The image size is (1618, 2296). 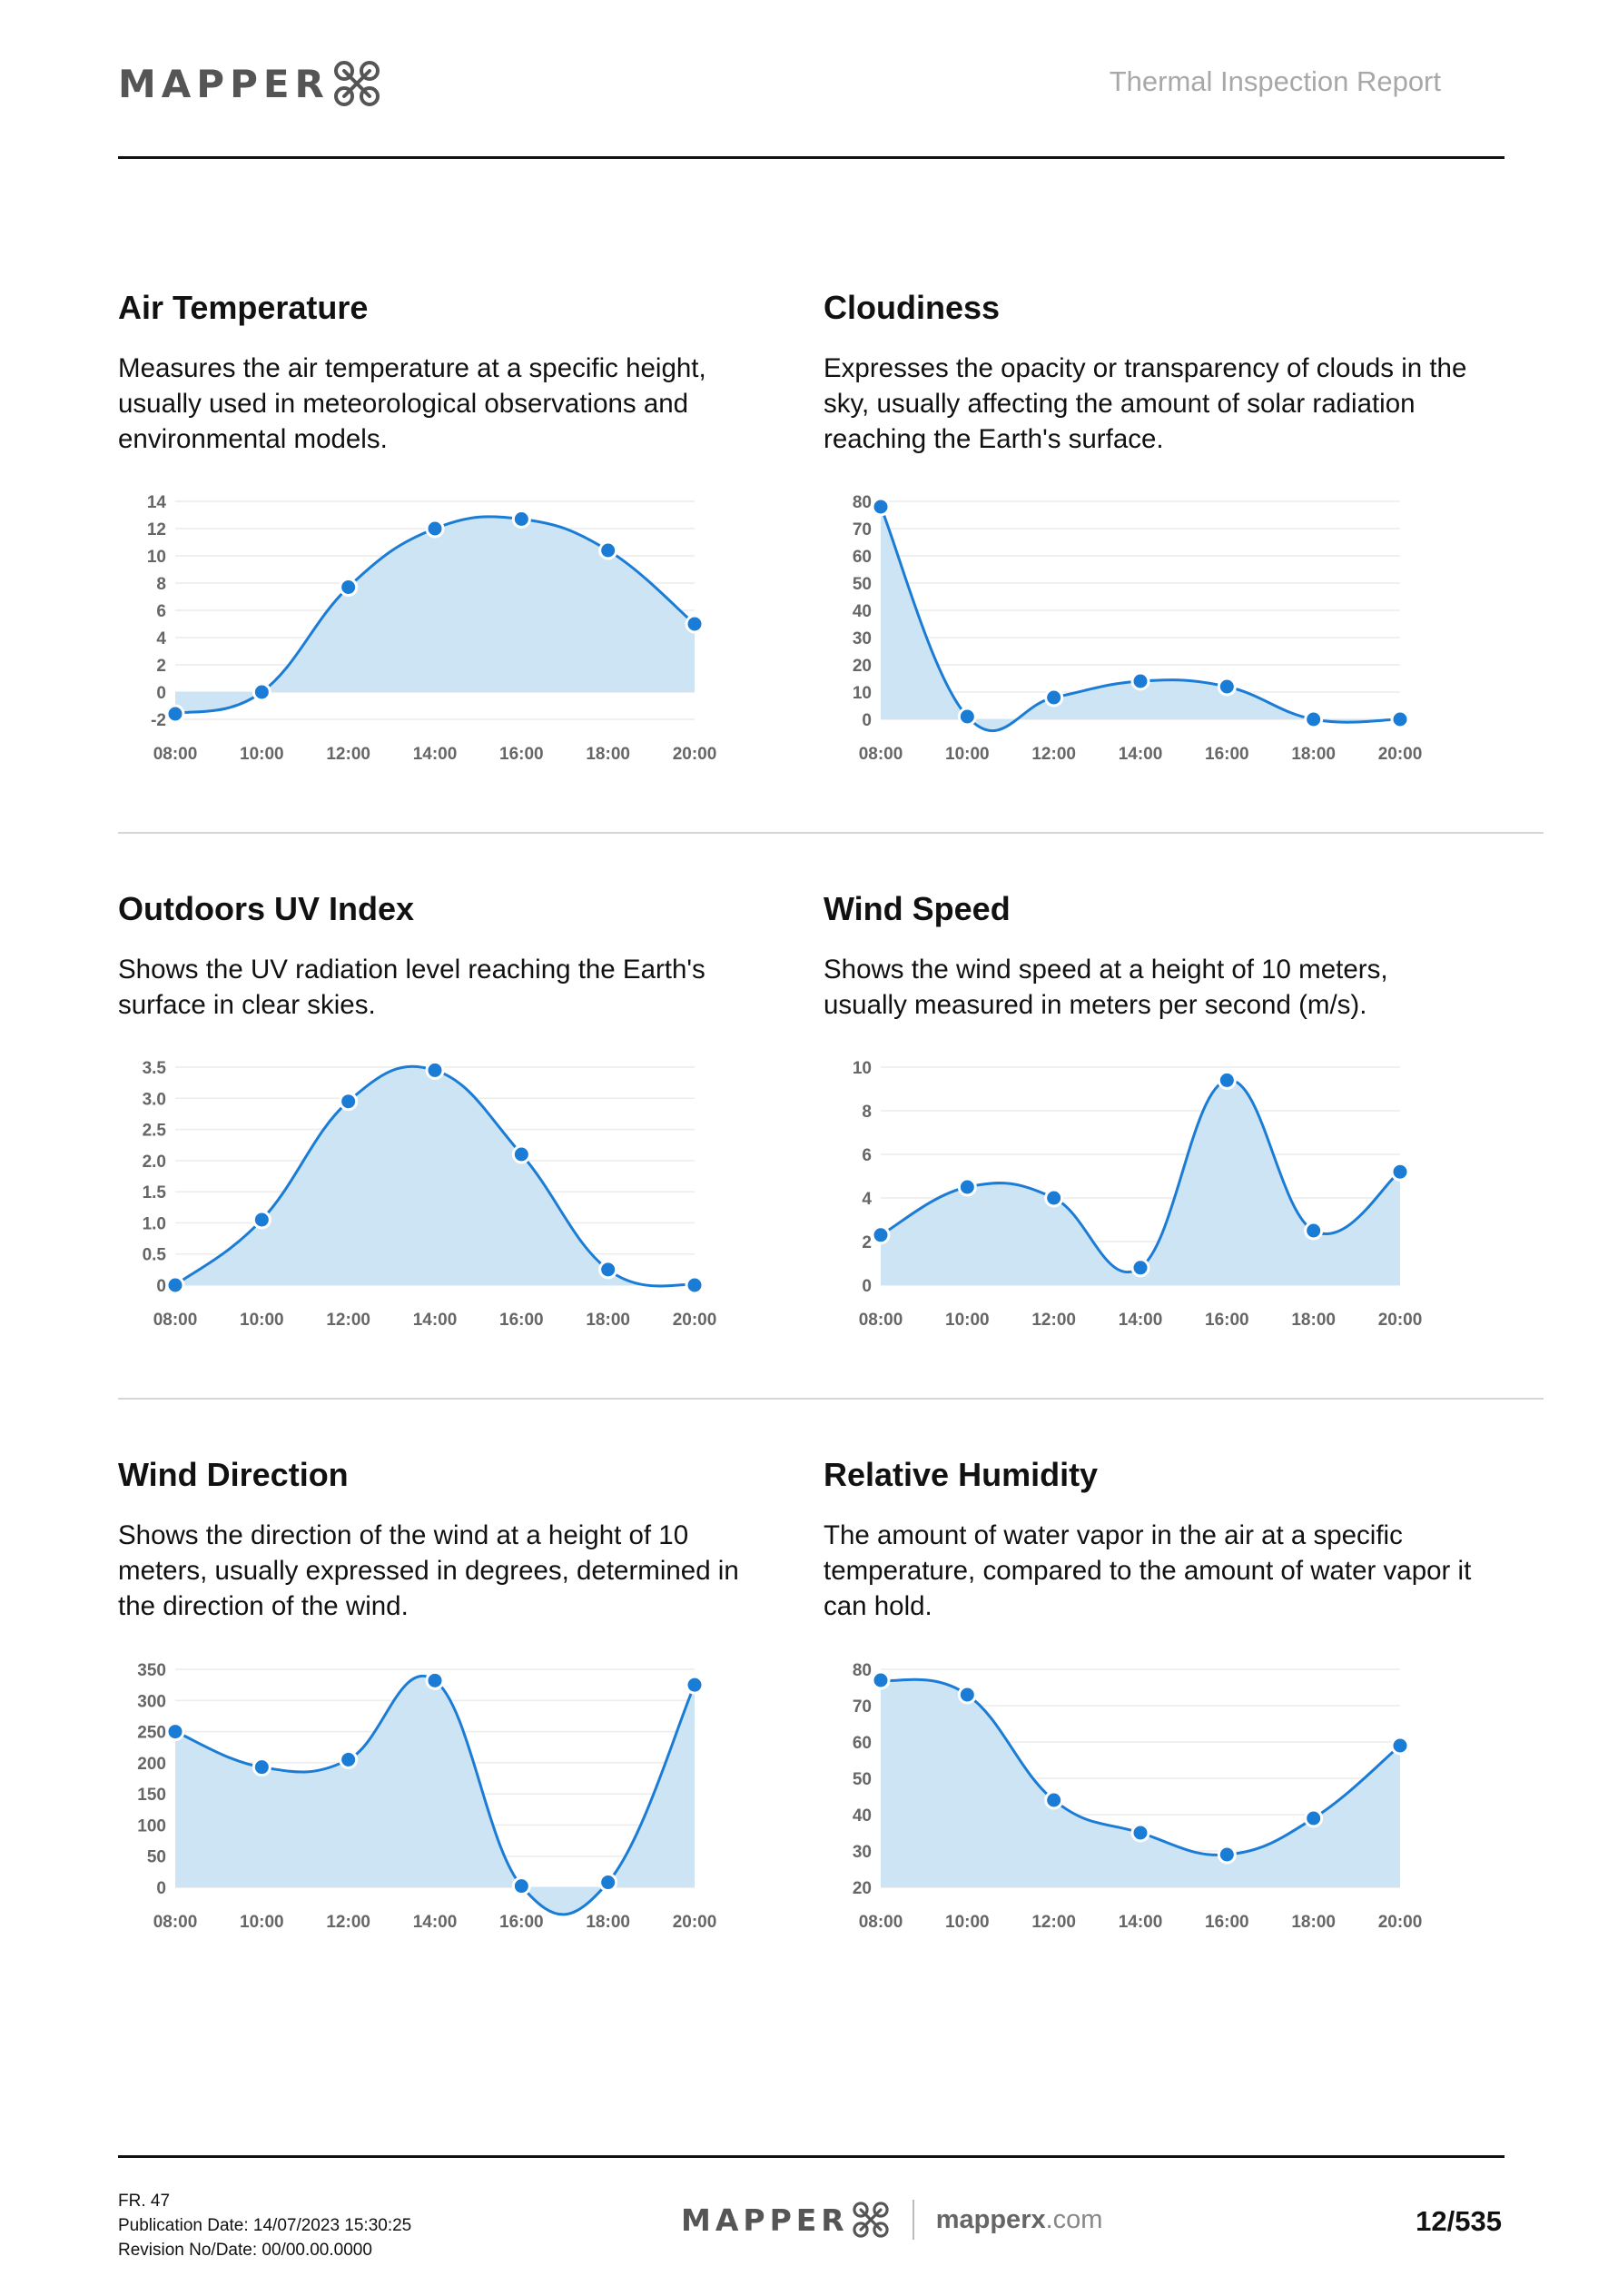 I want to click on y-tick-label: 2.5, so click(x=155, y=1131).